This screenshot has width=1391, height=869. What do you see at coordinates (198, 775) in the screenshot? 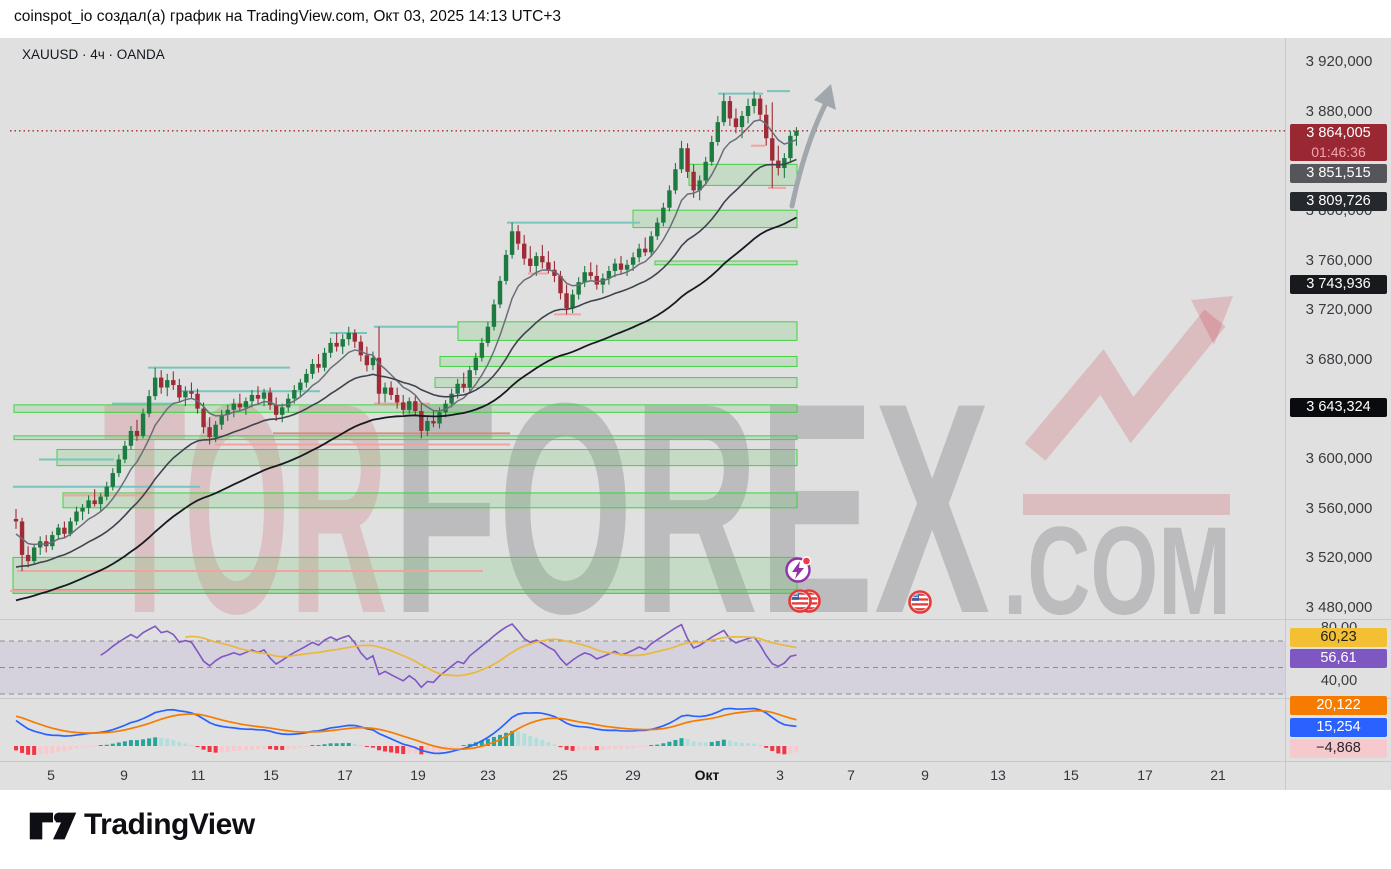
I see `time-axis-label: 11` at bounding box center [198, 775].